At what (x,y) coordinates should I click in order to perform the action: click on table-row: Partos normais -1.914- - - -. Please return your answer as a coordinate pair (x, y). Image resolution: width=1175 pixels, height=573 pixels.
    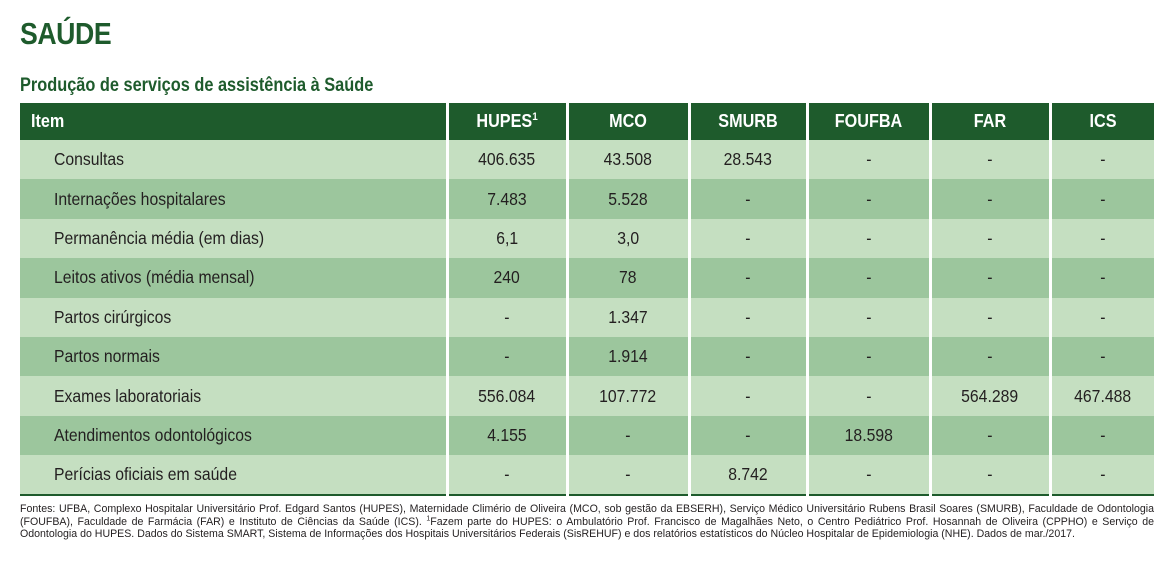
    Looking at the image, I should click on (587, 356).